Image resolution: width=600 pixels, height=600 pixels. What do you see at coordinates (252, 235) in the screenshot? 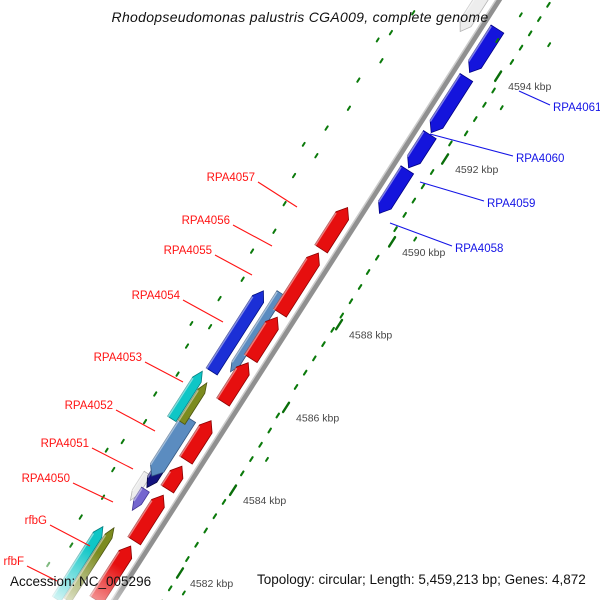
I see `callout-line-RPA4056` at bounding box center [252, 235].